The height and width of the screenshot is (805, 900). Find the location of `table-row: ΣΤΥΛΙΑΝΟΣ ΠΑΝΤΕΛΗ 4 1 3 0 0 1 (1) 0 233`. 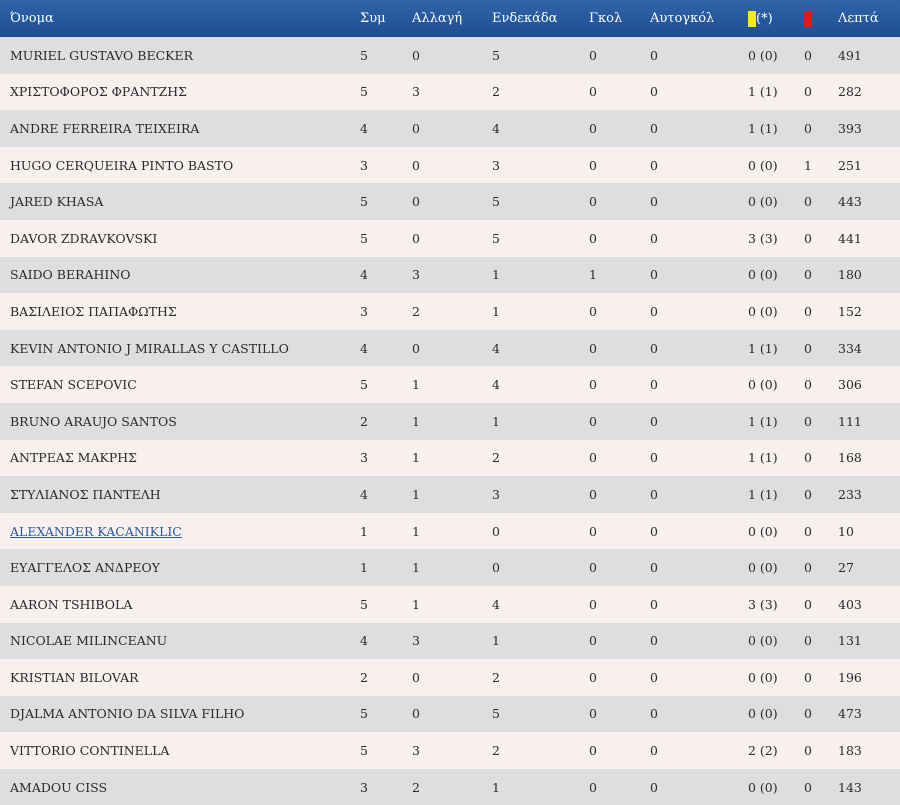

table-row: ΣΤΥΛΙΑΝΟΣ ΠΑΝΤΕΛΗ 4 1 3 0 0 1 (1) 0 233 is located at coordinates (450, 494).